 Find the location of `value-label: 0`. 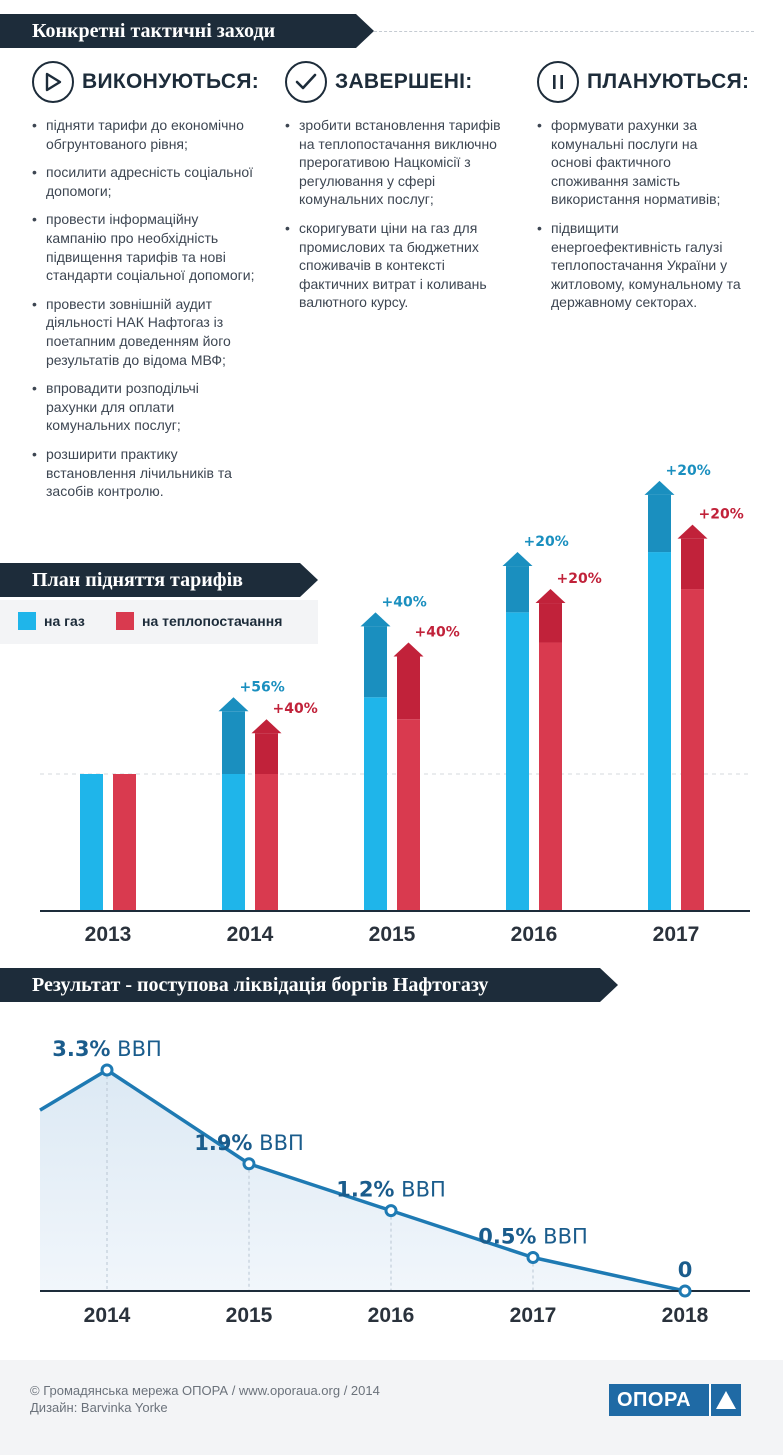

value-label: 0 is located at coordinates (685, 1270).